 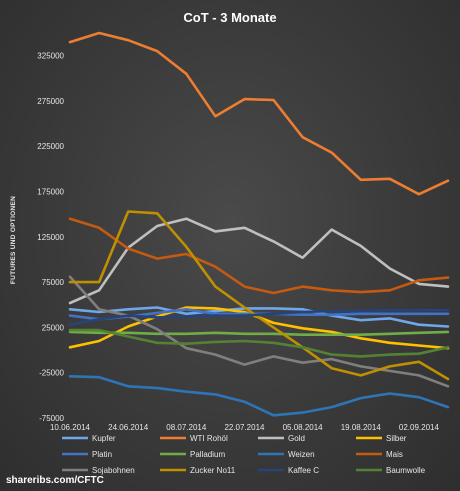 I want to click on series-line-weizen, so click(x=259, y=395).